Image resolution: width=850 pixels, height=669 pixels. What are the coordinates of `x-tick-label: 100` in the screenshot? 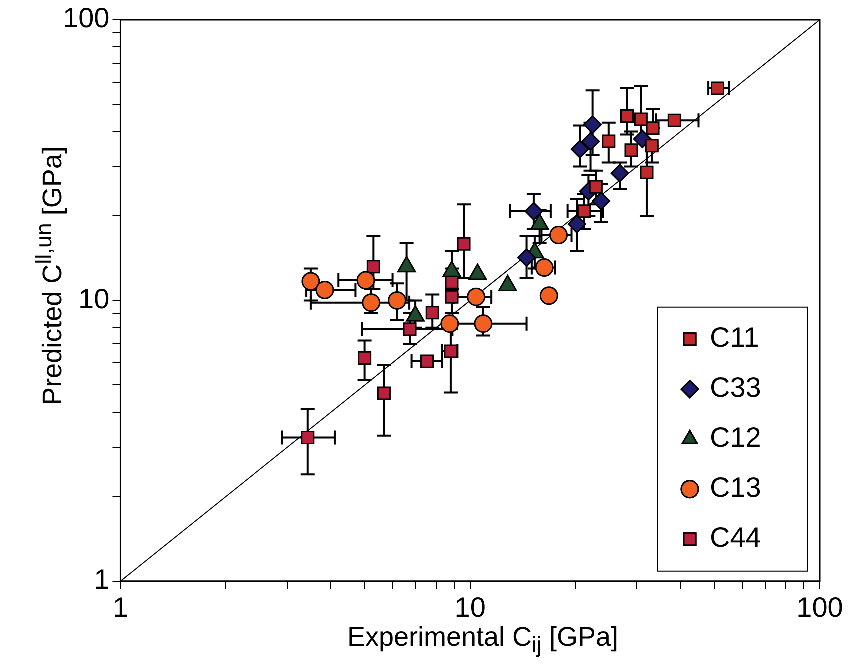 It's located at (820, 607).